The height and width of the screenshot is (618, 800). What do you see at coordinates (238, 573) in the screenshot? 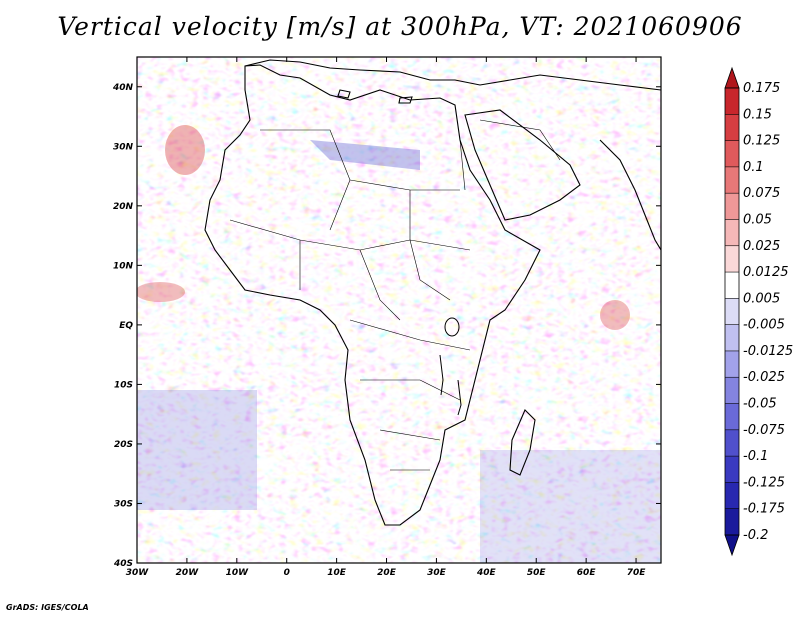
I see `lon-tick-label: 10W` at bounding box center [238, 573].